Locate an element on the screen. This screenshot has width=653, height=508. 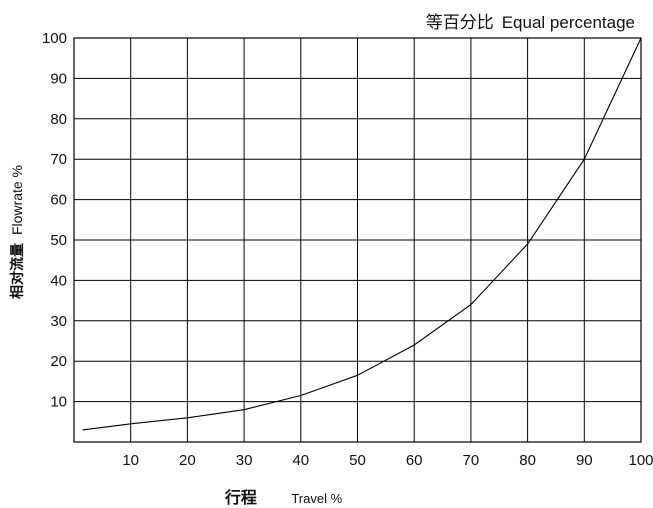
y-axis-label: 相对流量 Flowrate % is located at coordinates (17, 232).